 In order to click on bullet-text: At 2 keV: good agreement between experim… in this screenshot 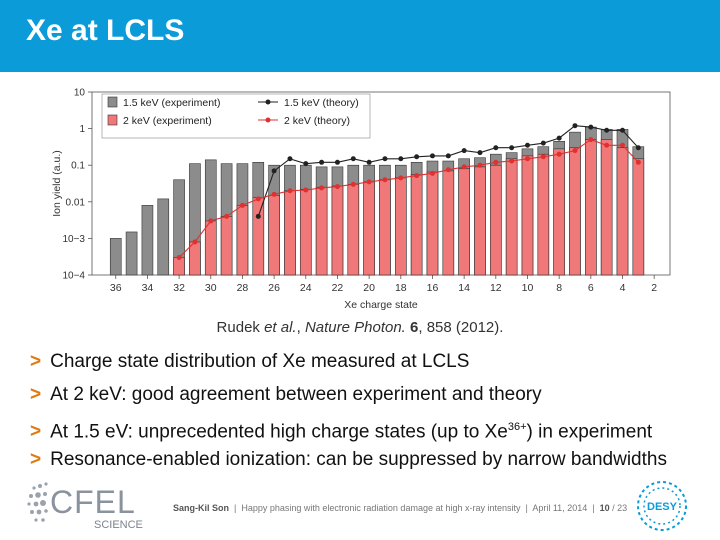, I will do `click(296, 394)`.